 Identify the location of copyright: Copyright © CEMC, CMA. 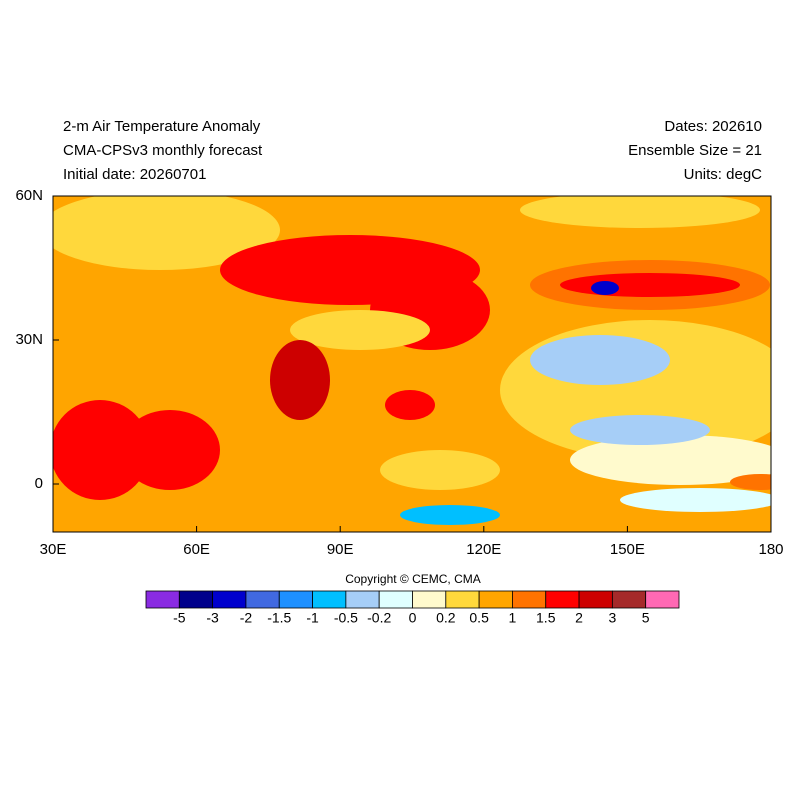
(413, 579).